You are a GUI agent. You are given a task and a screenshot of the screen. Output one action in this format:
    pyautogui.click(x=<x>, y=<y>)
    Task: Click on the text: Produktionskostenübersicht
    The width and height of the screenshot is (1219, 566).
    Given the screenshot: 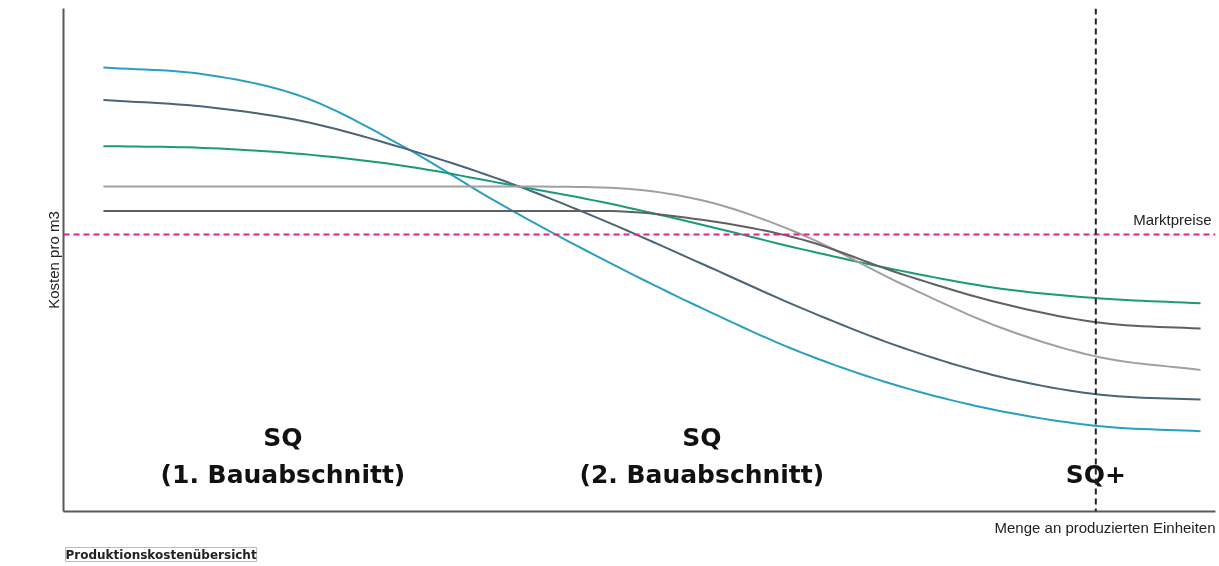 What is the action you would take?
    pyautogui.click(x=161, y=554)
    